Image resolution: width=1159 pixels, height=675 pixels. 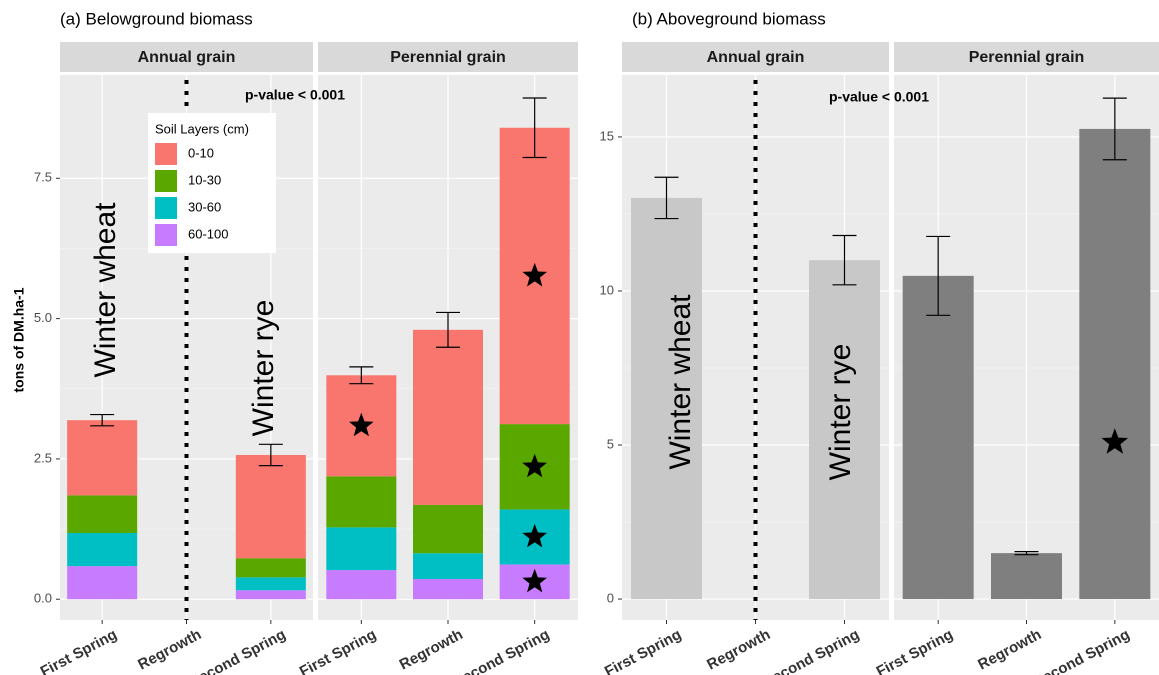 What do you see at coordinates (201, 152) in the screenshot?
I see `legend-label: 0-10` at bounding box center [201, 152].